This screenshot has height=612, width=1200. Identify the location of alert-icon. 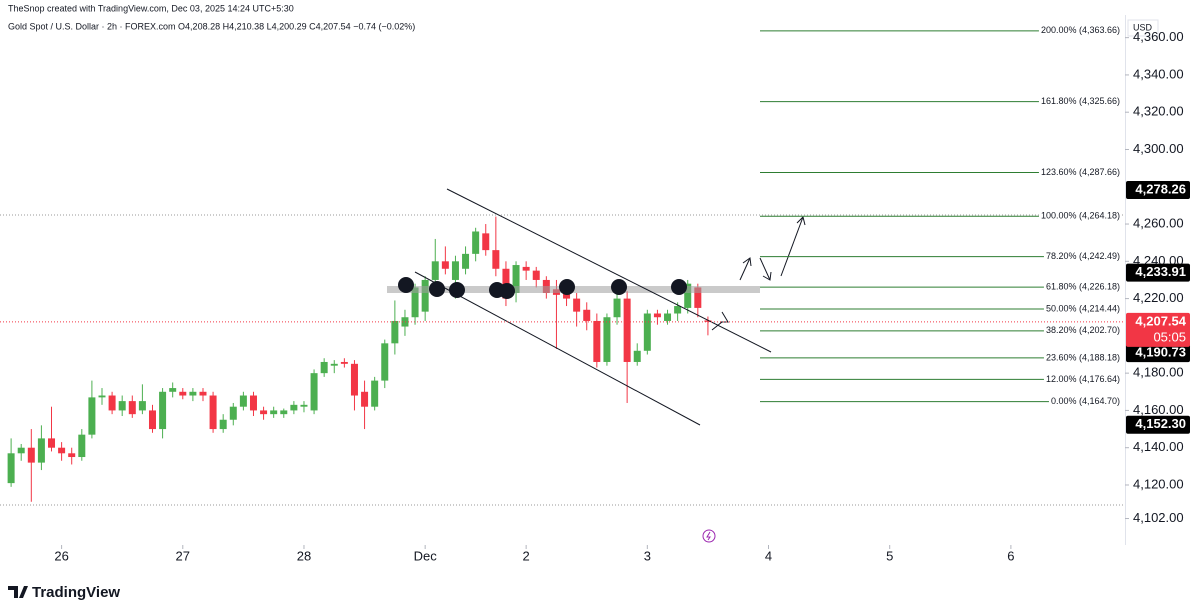
(709, 536).